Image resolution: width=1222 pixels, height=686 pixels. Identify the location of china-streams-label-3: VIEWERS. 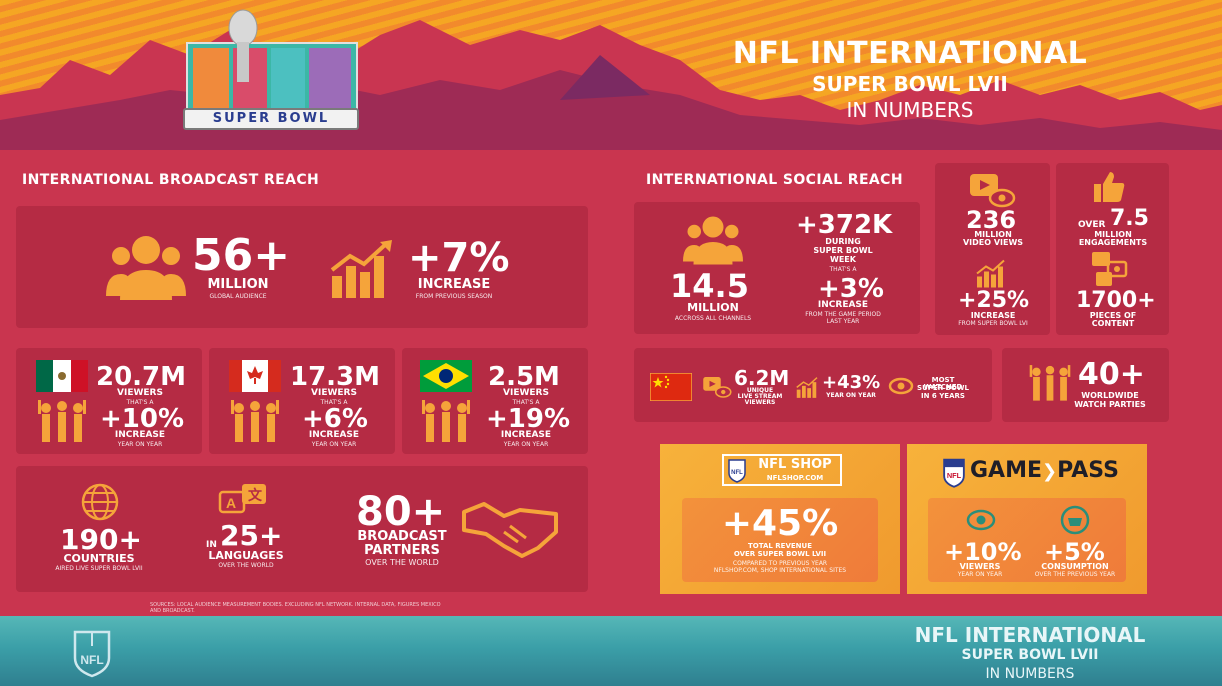
(760, 402).